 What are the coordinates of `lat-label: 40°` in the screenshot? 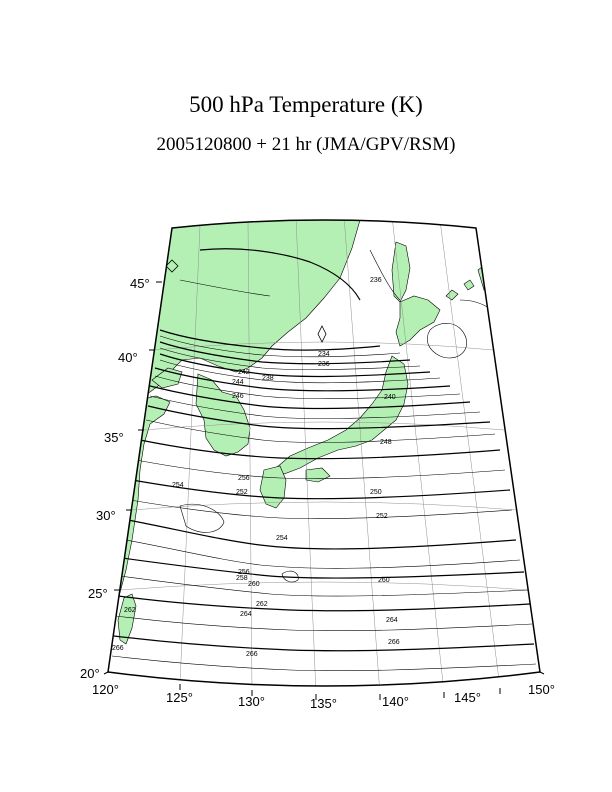 It's located at (128, 357).